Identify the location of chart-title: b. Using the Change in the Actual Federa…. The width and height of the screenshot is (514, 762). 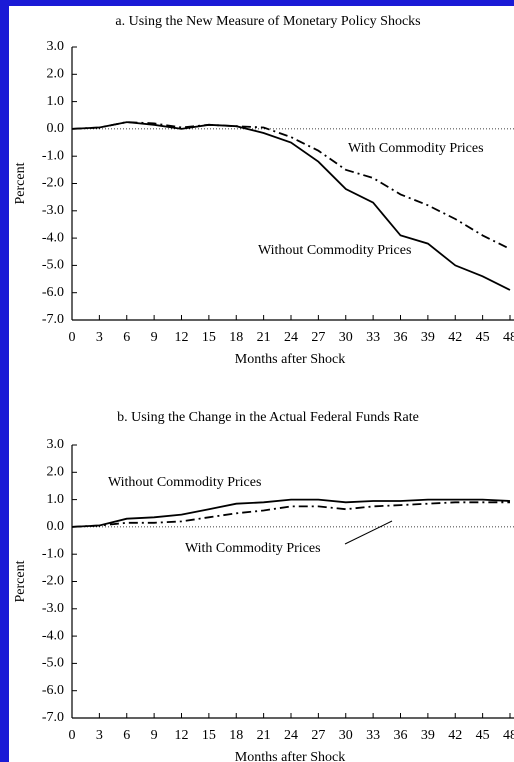
(268, 417).